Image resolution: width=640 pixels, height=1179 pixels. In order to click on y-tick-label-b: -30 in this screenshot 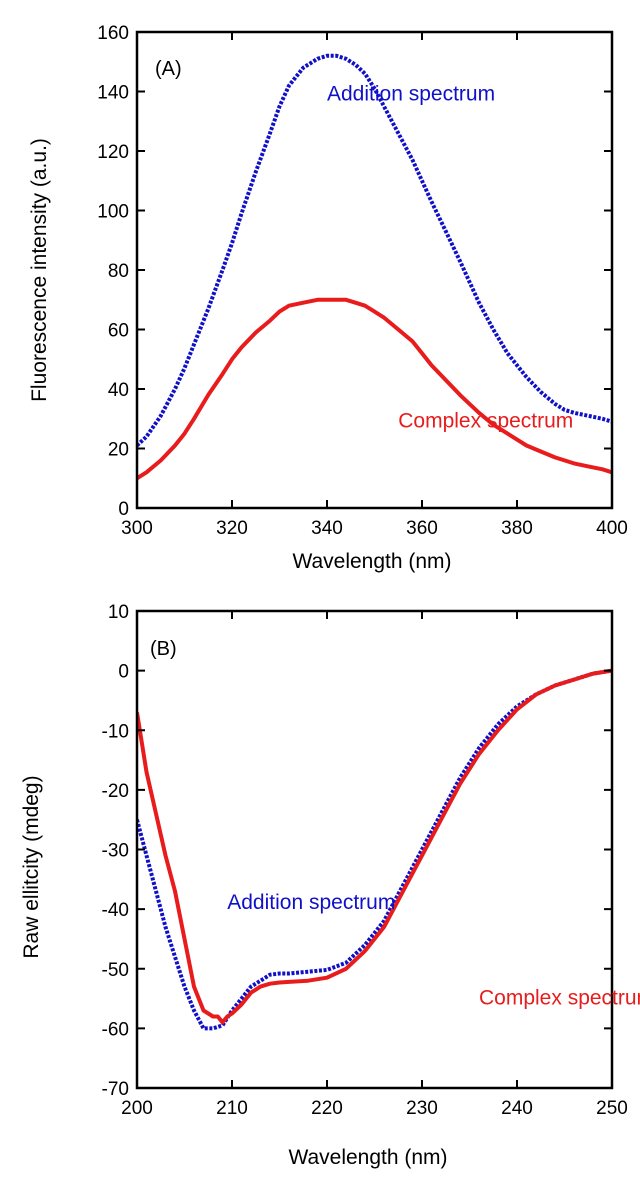, I will do `click(115, 851)`.